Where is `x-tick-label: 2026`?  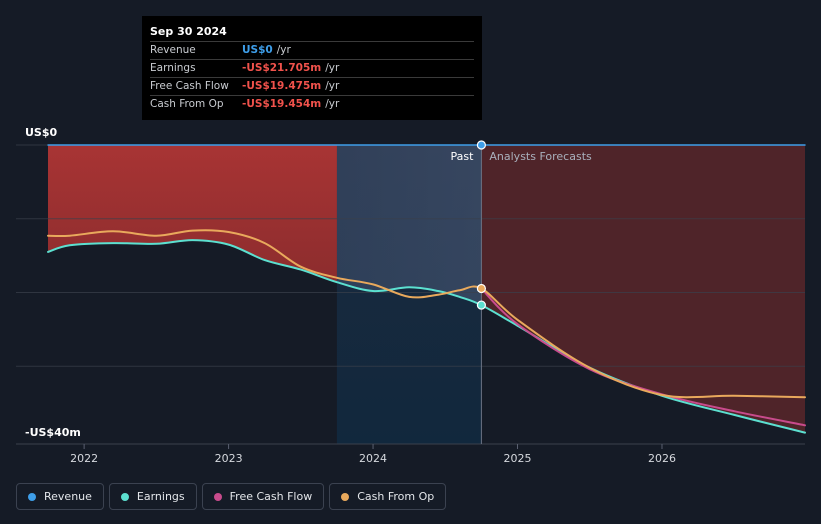 x-tick-label: 2026 is located at coordinates (662, 458).